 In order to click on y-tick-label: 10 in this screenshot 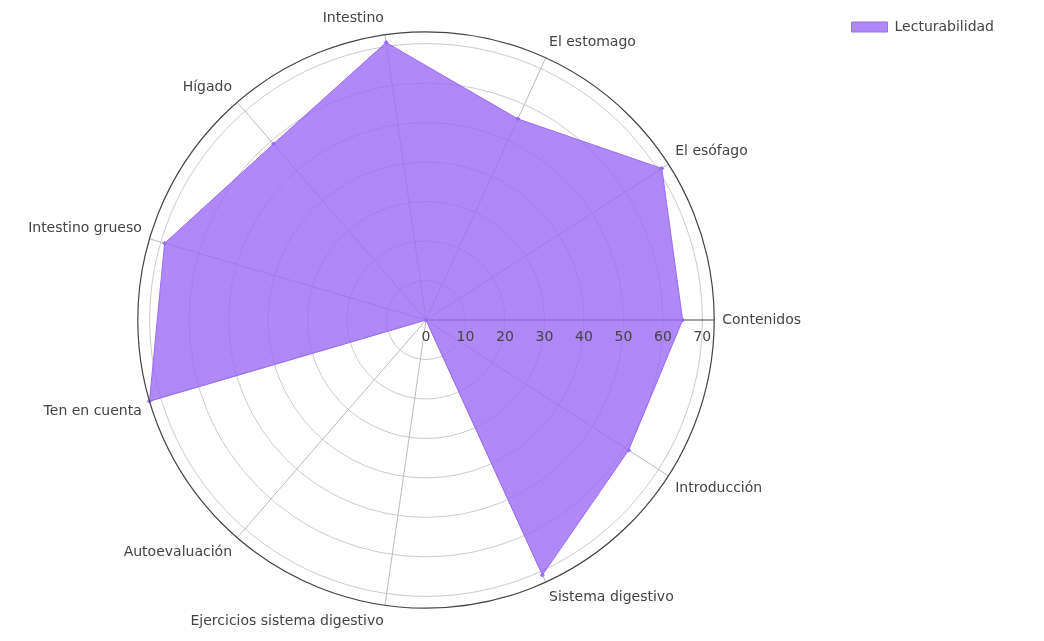, I will do `click(465, 335)`.